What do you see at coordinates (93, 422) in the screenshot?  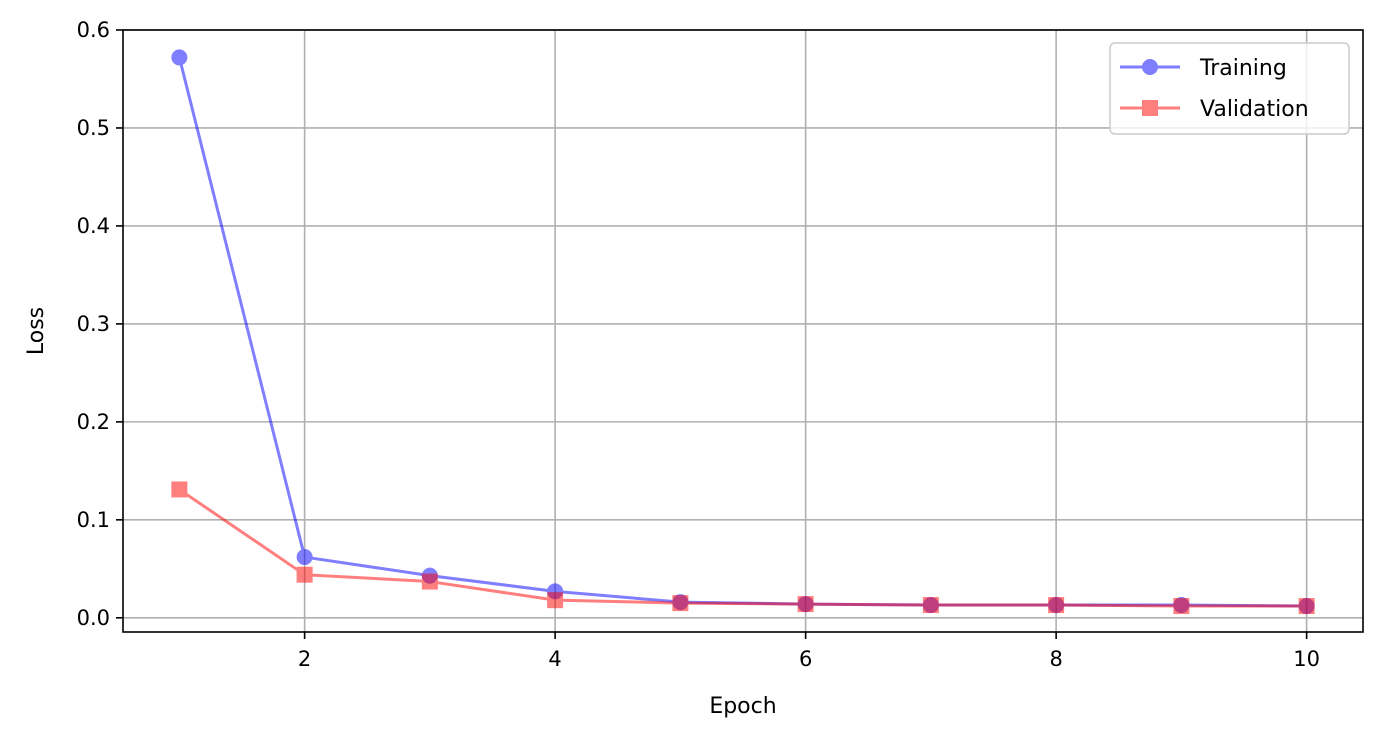 I see `y-tick-label: 0.2` at bounding box center [93, 422].